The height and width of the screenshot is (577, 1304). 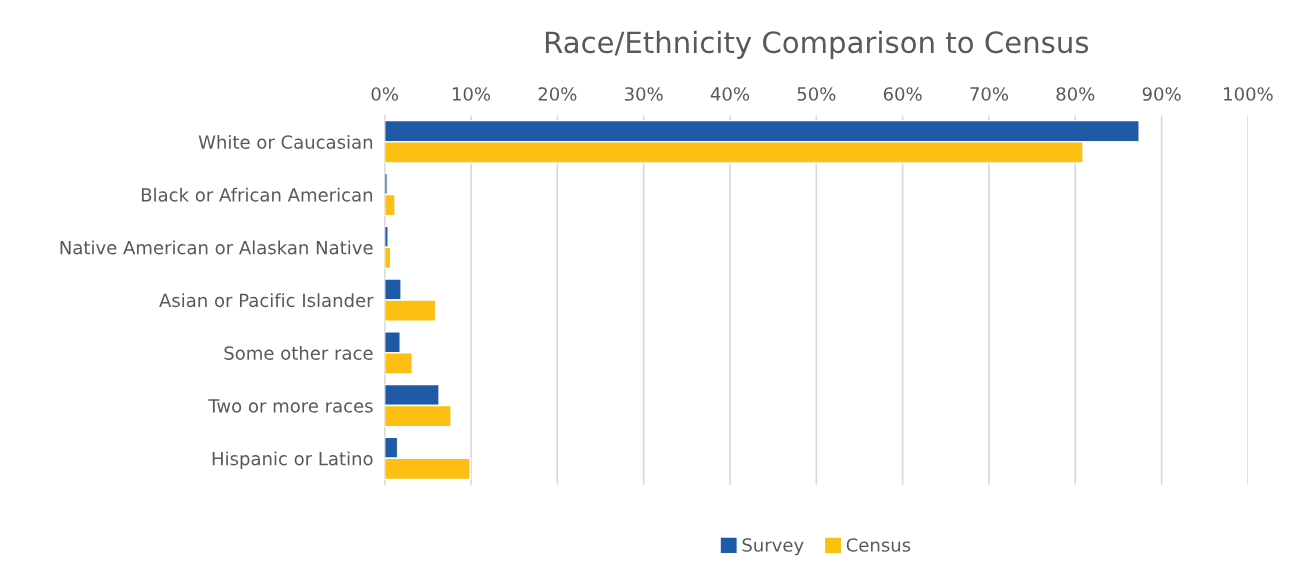 I want to click on y-tick-label: Two or more races, so click(x=290, y=406).